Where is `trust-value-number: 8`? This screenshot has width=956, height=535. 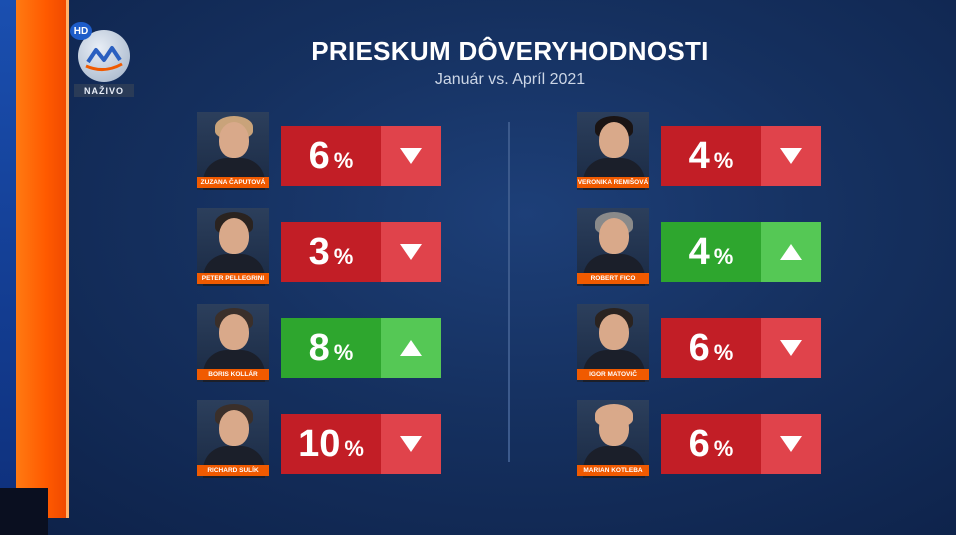
trust-value-number: 8 is located at coordinates (319, 347).